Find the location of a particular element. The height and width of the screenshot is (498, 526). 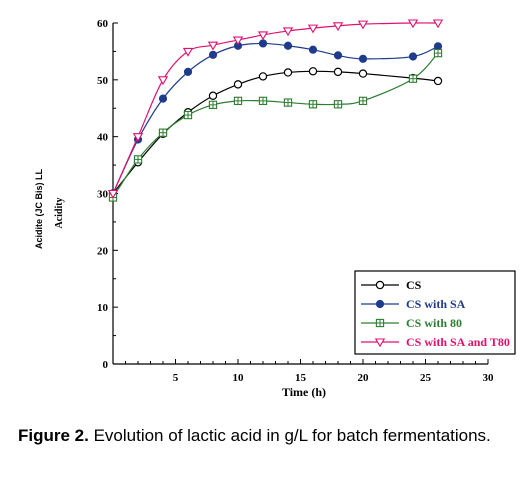

x-tick-label: 30 is located at coordinates (489, 378).